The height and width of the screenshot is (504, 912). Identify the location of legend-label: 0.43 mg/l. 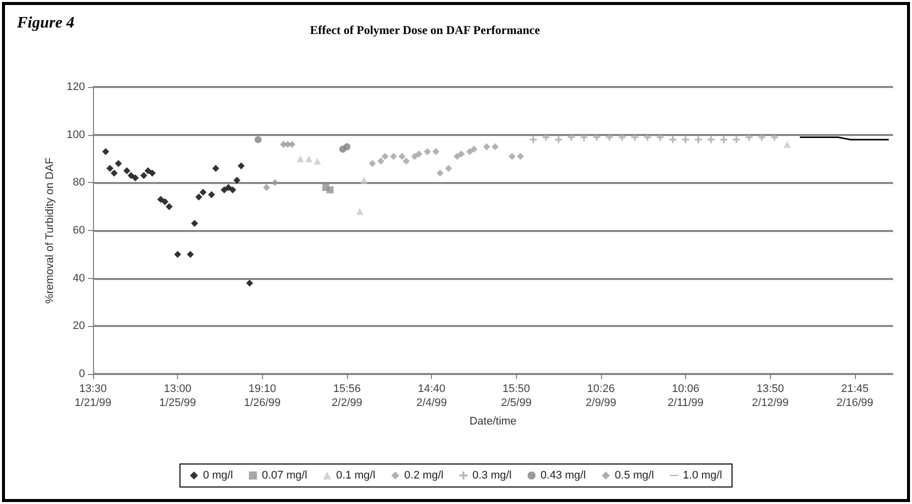
(563, 476).